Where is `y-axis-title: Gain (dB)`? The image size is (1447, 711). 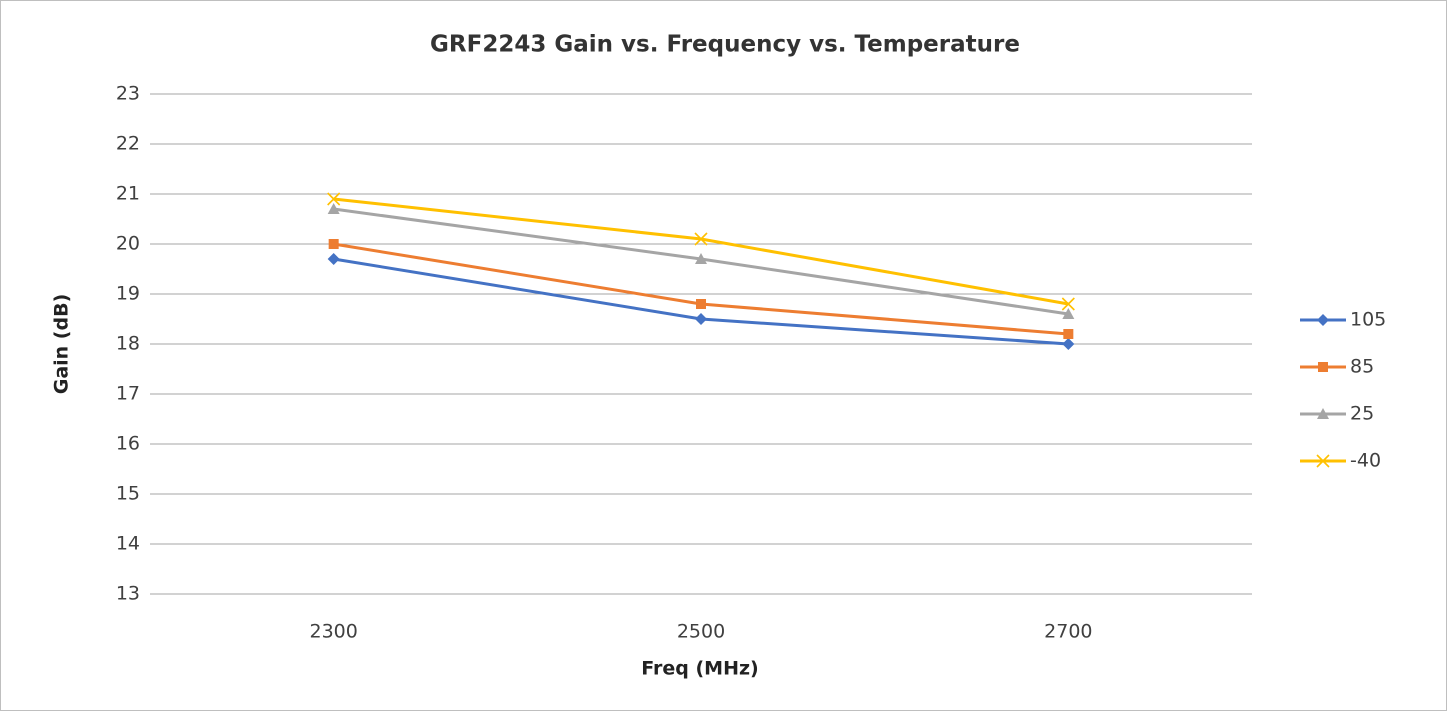 y-axis-title: Gain (dB) is located at coordinates (62, 344).